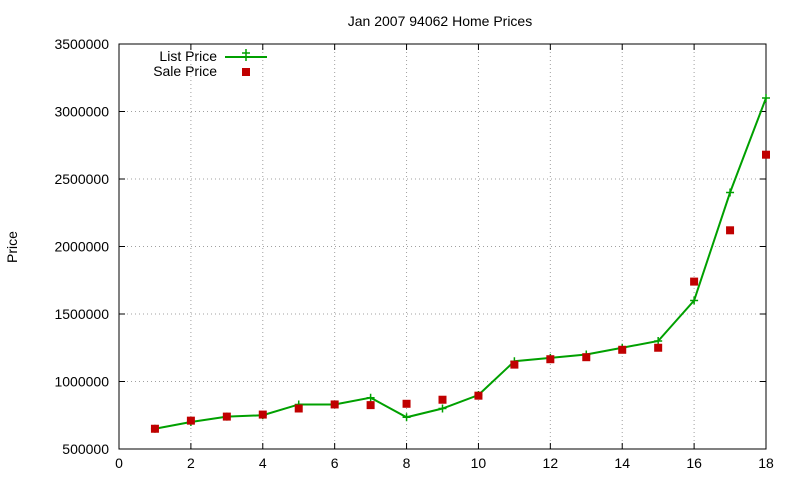 This screenshot has height=480, width=800. I want to click on legend: List Price Sale Price, so click(210, 63).